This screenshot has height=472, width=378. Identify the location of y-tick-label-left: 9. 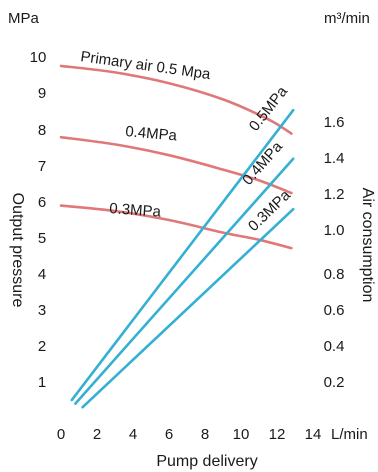
(42, 93).